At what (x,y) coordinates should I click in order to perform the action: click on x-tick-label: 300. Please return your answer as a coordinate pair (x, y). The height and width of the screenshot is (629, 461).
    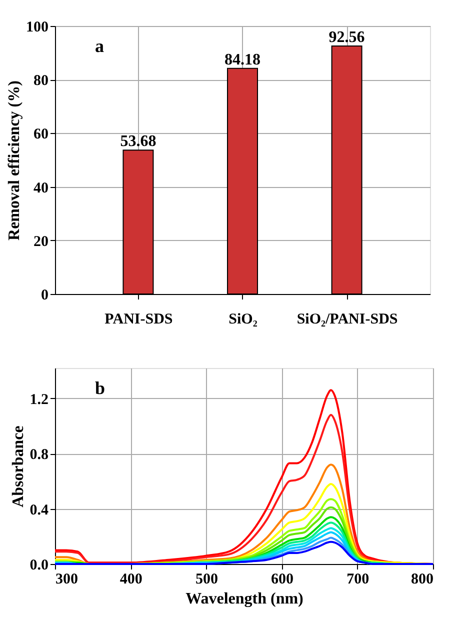
    Looking at the image, I should click on (67, 580).